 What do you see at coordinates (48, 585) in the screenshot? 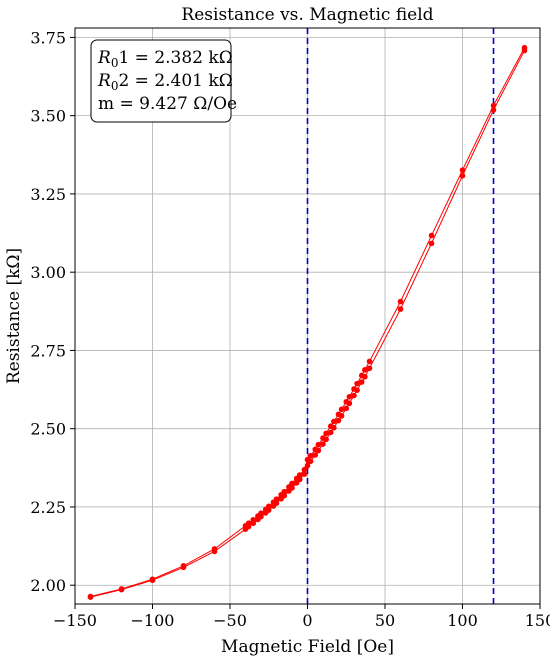
I see `y-tick-label: 2.00` at bounding box center [48, 585].